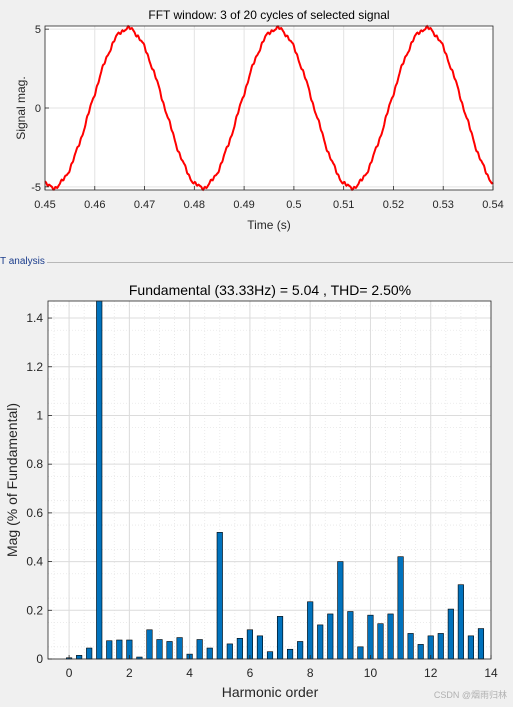  I want to click on top-x-tick-label: 0.49, so click(243, 205).